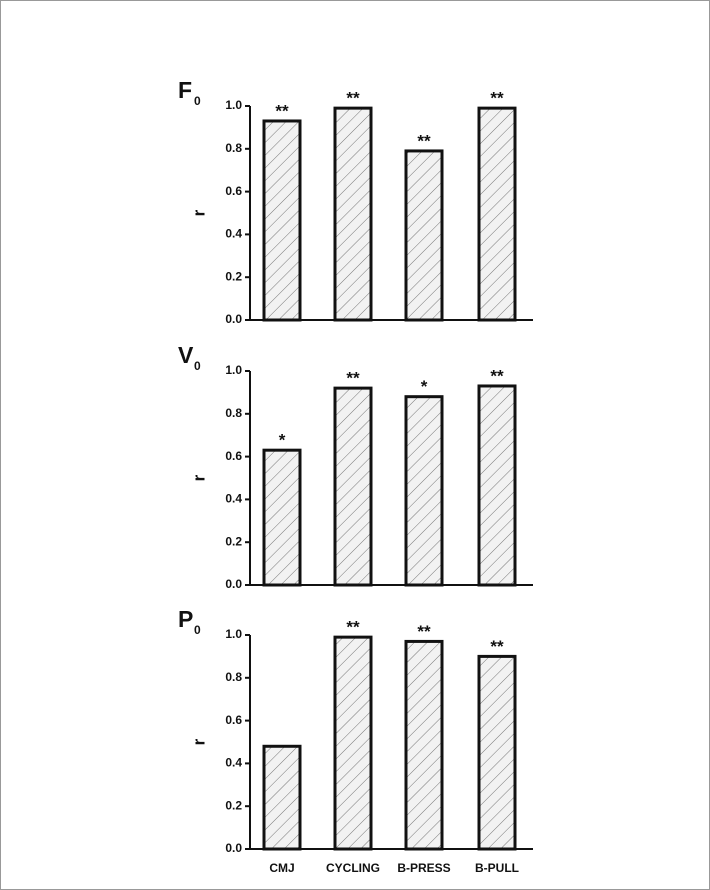 This screenshot has height=890, width=710. I want to click on panel-title: V, so click(186, 355).